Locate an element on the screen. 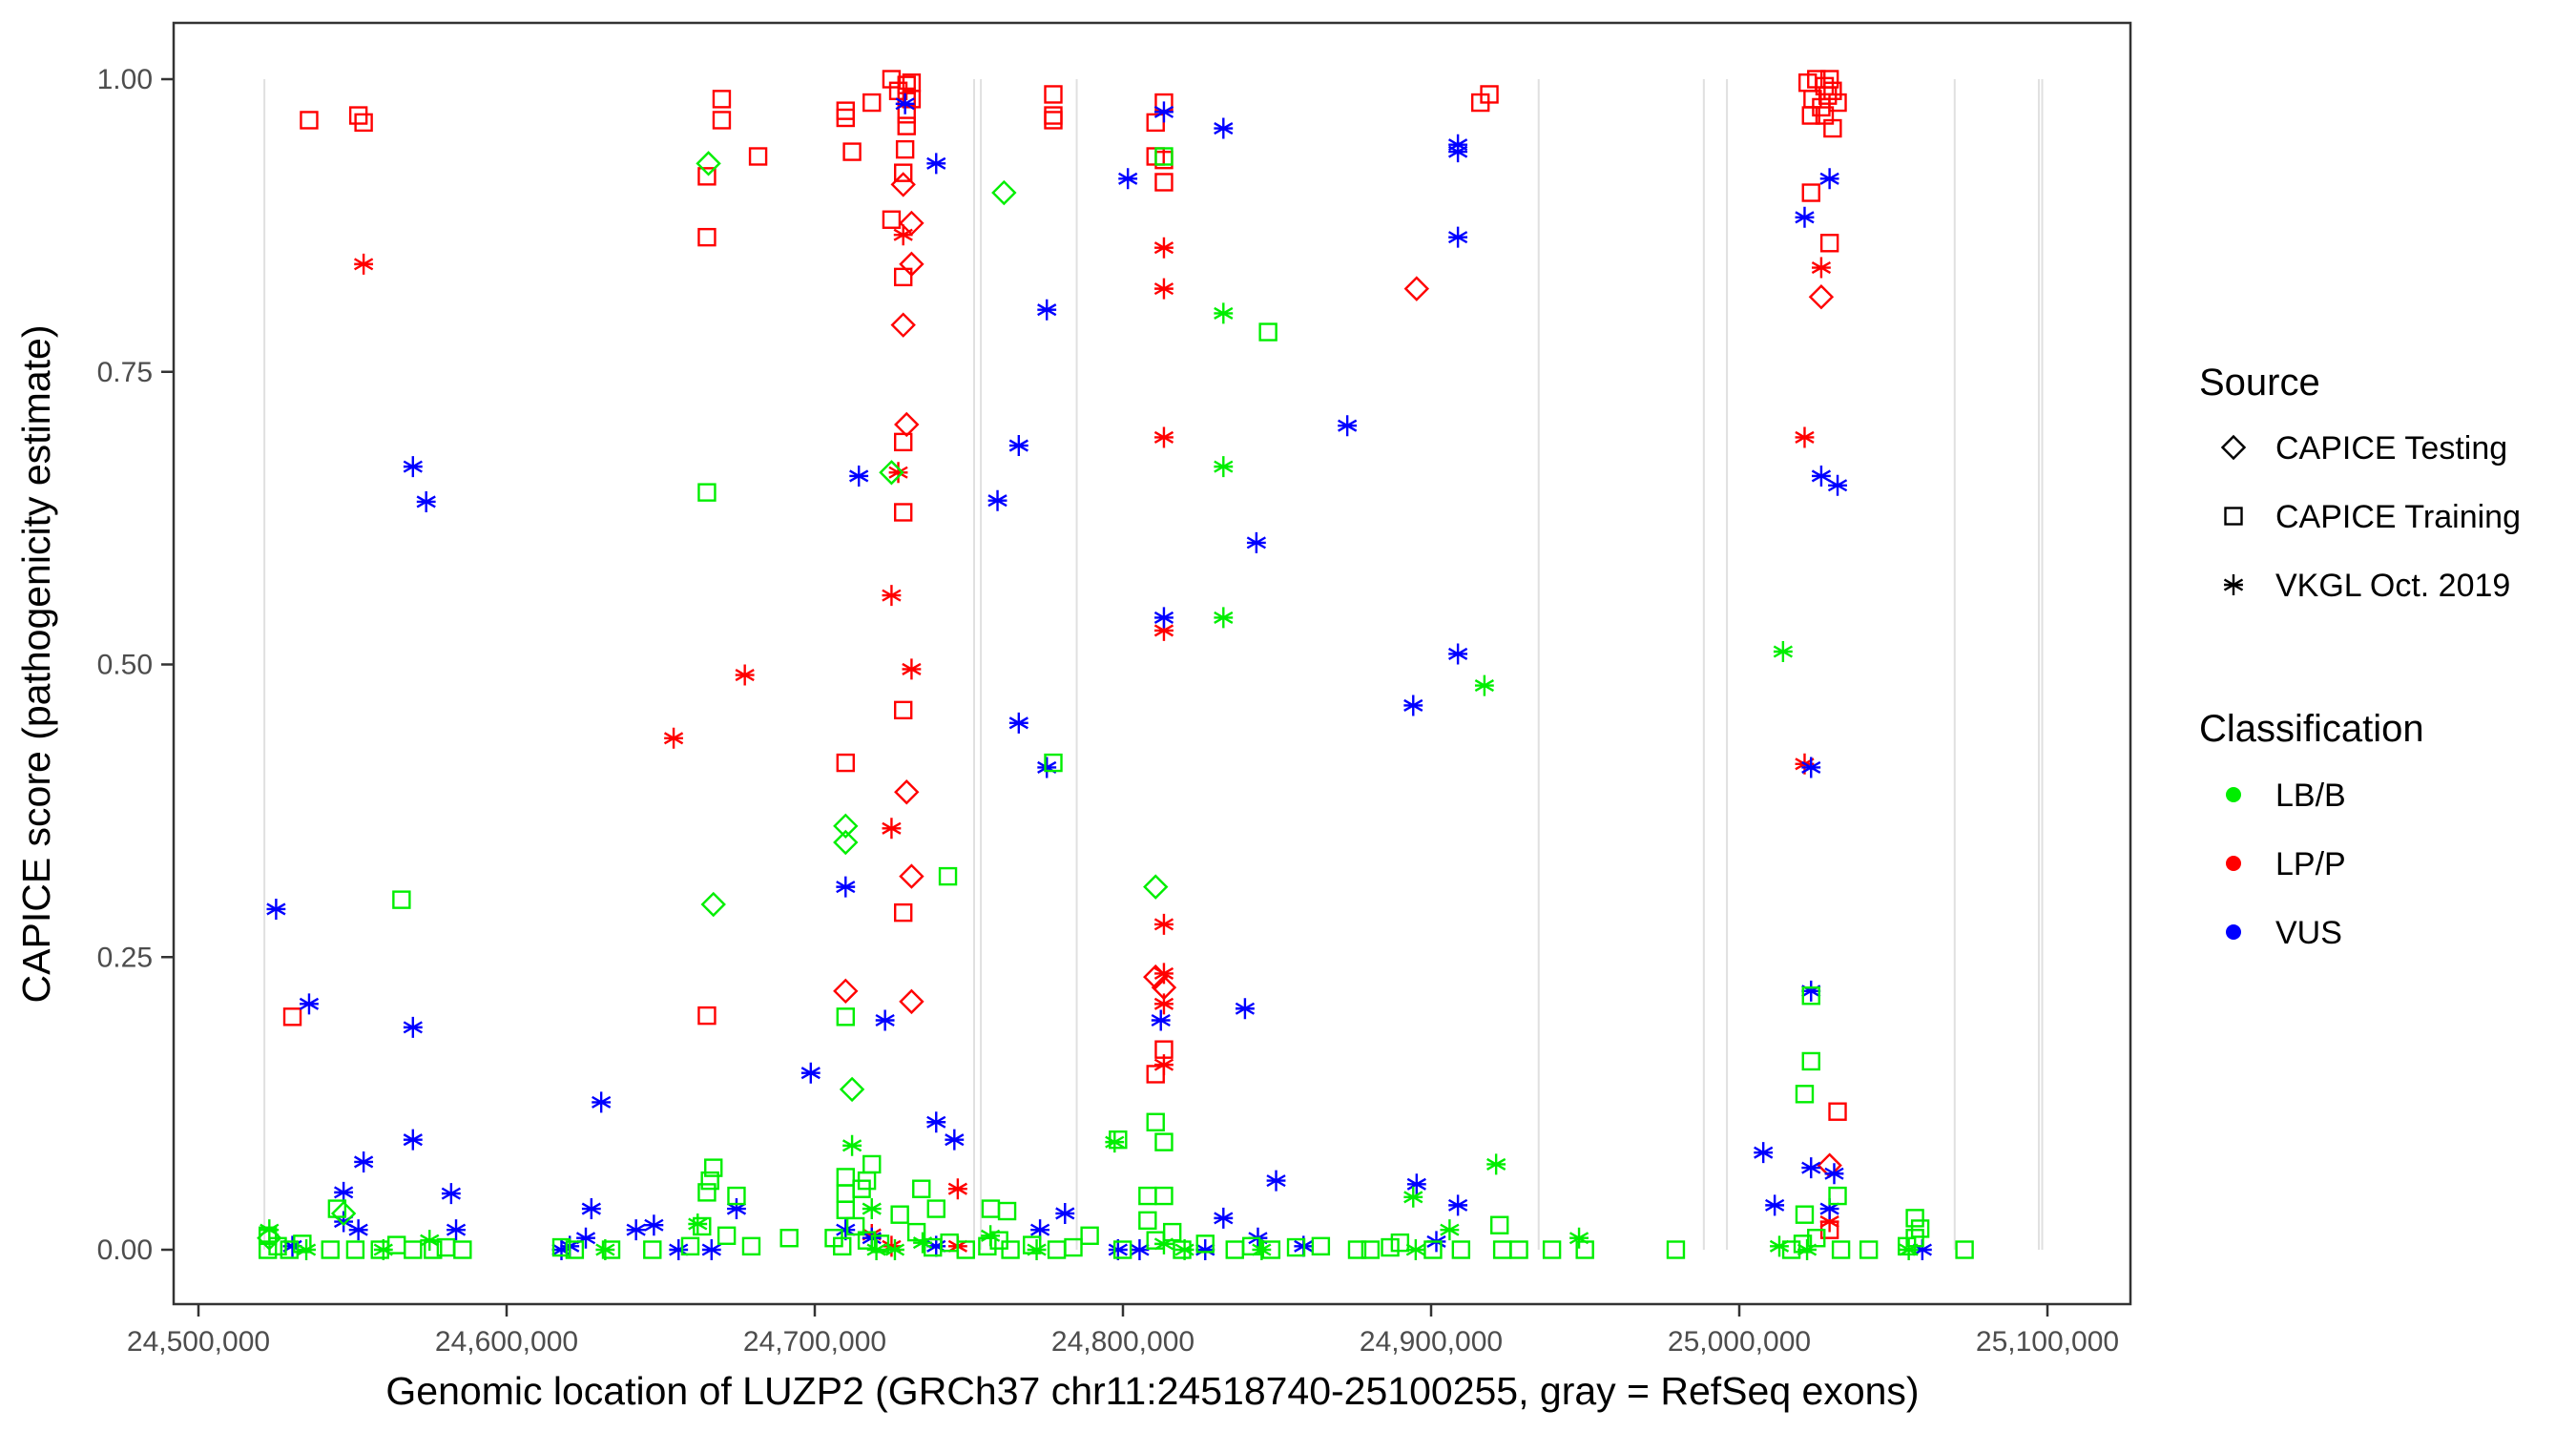 The width and height of the screenshot is (2576, 1431). y-axis-title: CAPICE score (pathogenicity estimate) is located at coordinates (36, 664).